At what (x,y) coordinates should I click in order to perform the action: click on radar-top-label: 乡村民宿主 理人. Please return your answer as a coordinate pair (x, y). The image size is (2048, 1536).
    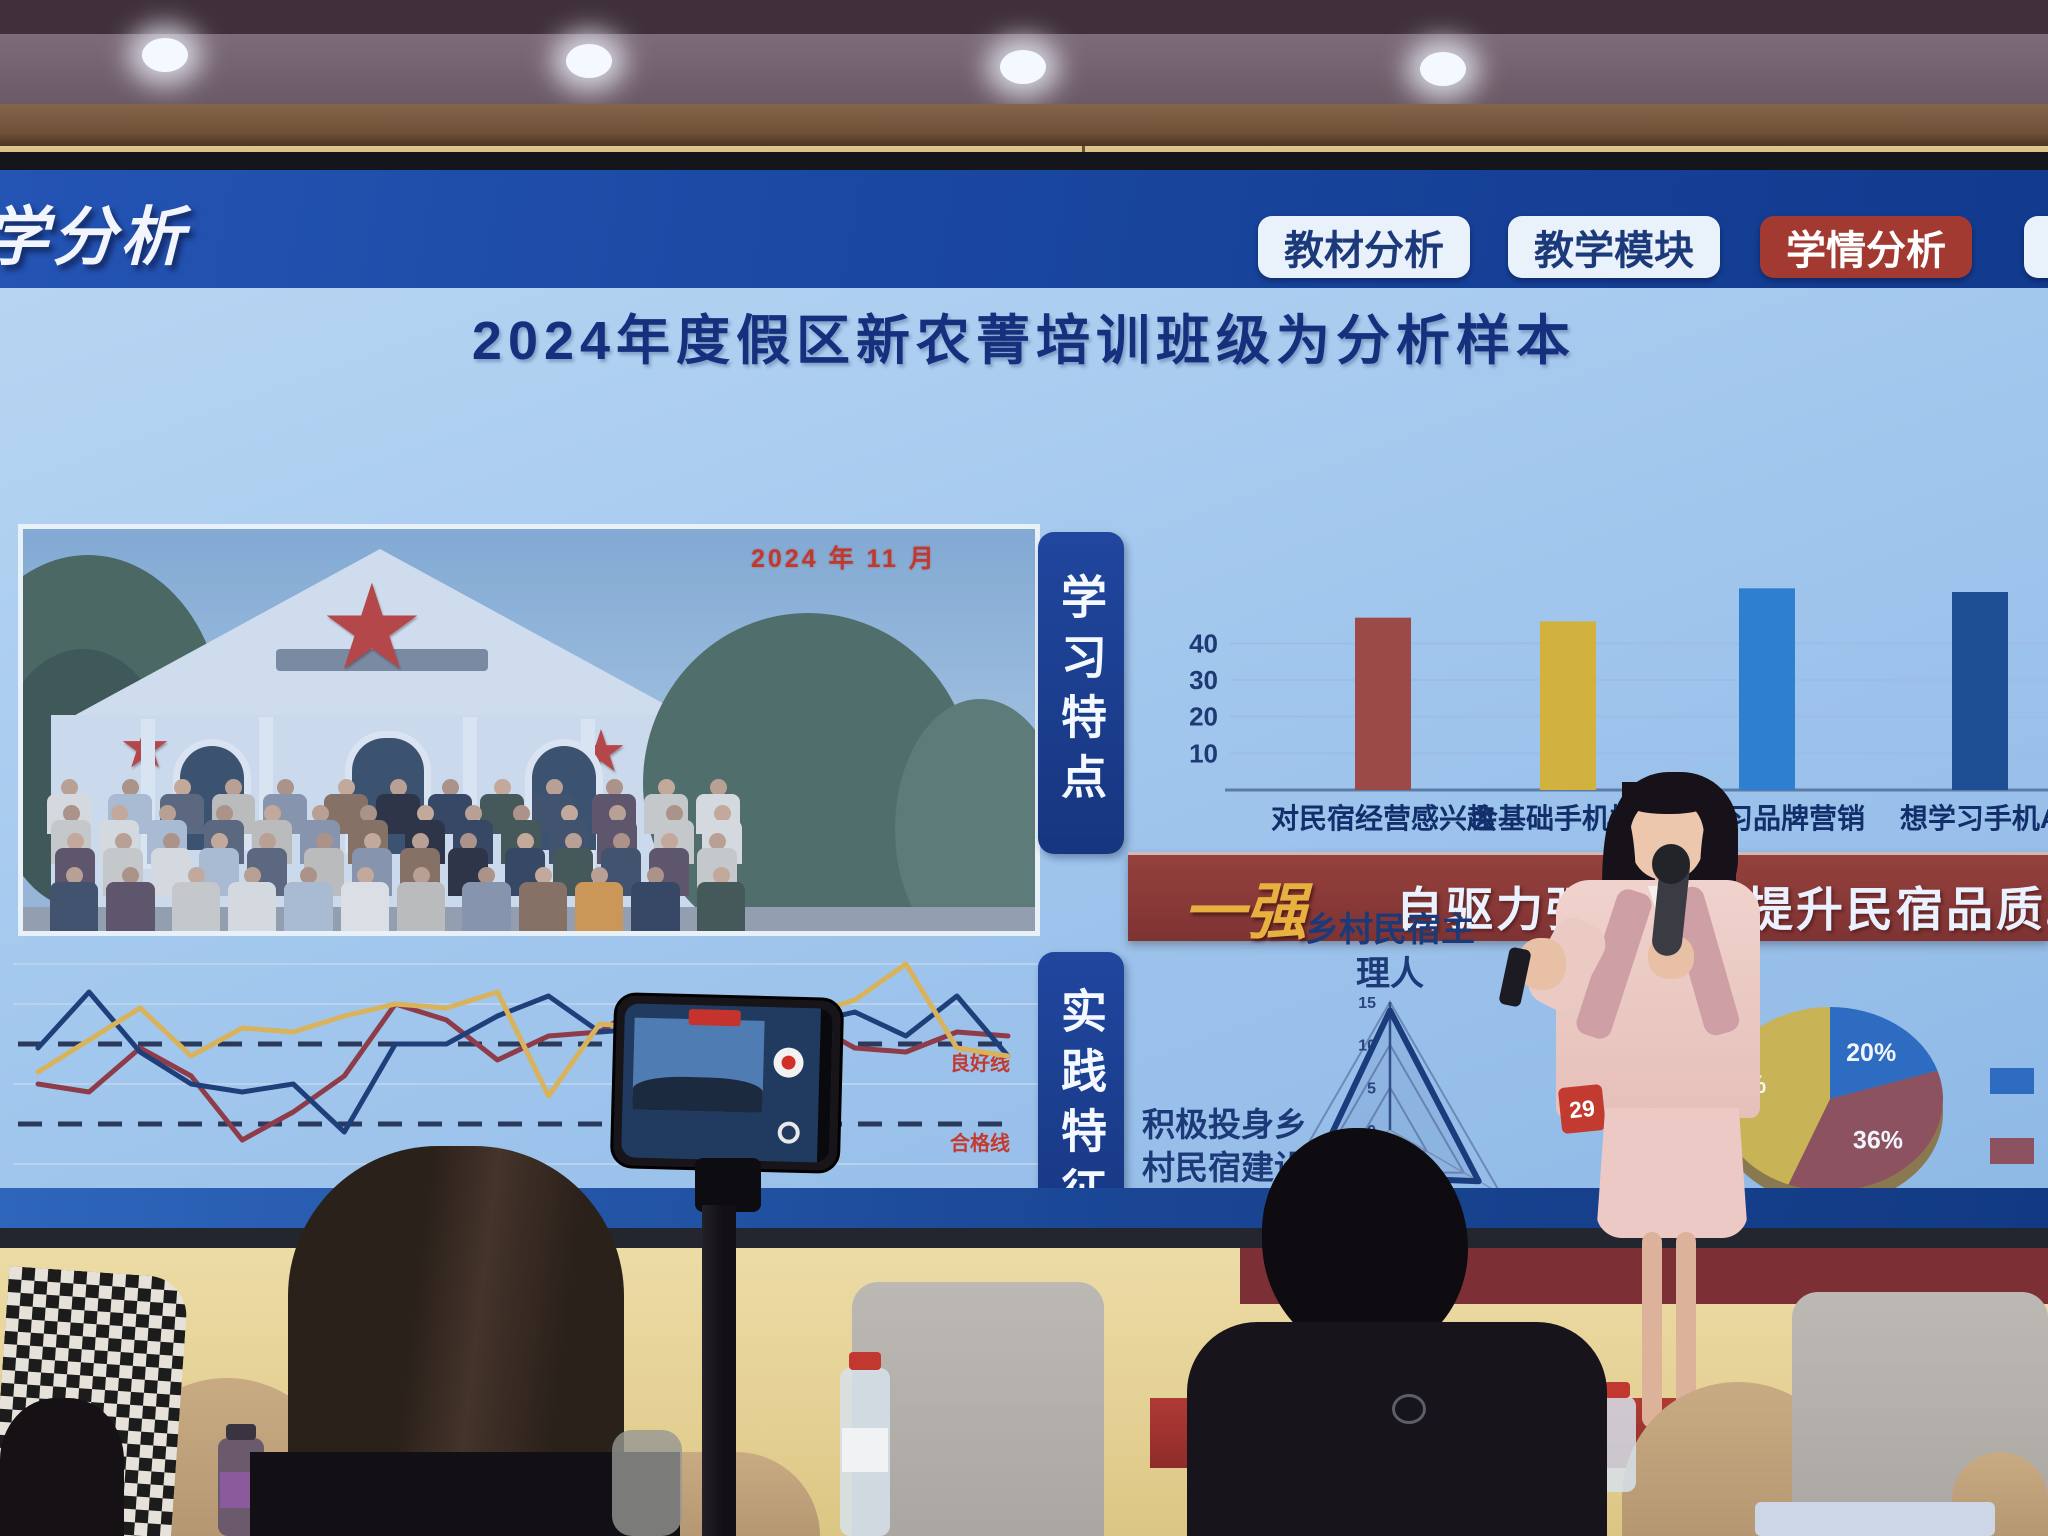
    Looking at the image, I should click on (1390, 952).